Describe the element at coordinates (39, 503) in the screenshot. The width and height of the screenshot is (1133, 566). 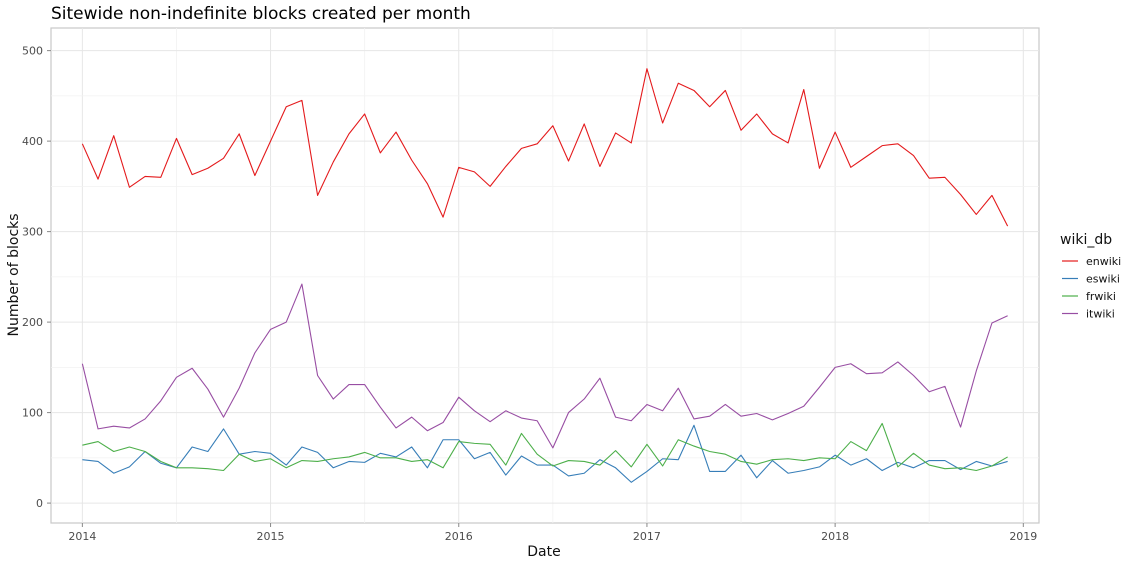
I see `y-tick-label: 0` at that location.